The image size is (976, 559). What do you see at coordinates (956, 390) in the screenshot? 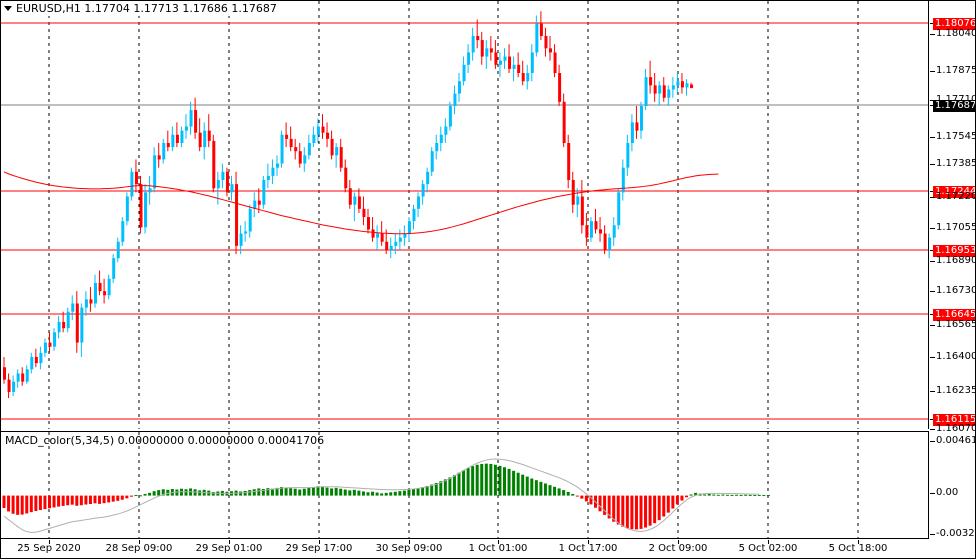
I see `price-axis-label: 1.16235` at bounding box center [956, 390].